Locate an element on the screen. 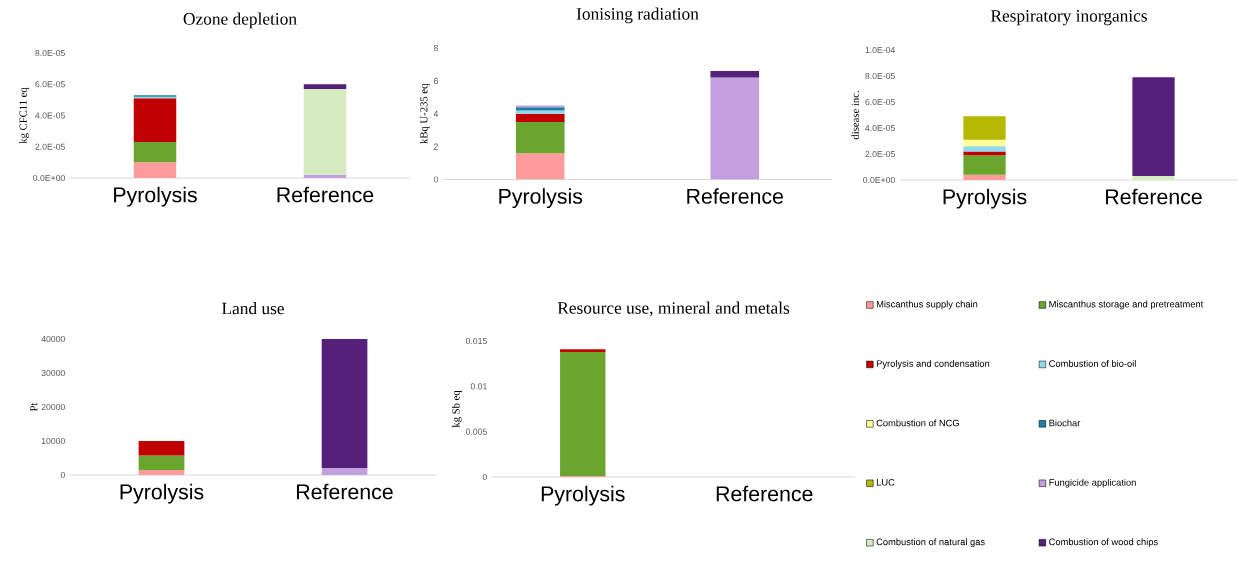 This screenshot has width=1241, height=564. y-axis-title: kg CFC11 eq is located at coordinates (24, 115).